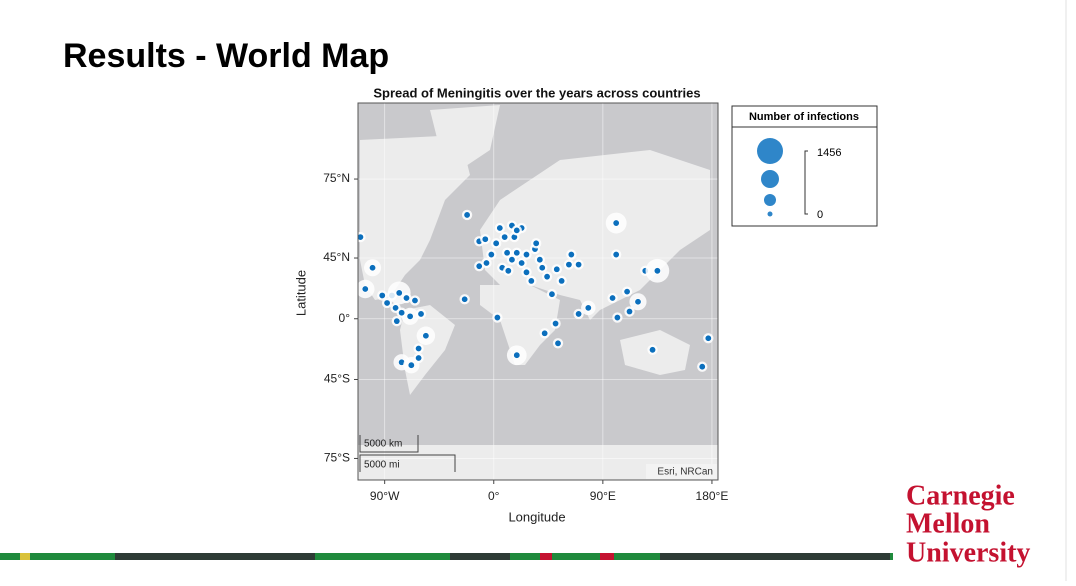  Describe the element at coordinates (407, 453) in the screenshot. I see `scale-bar: 5000 km 5000 mi` at that location.